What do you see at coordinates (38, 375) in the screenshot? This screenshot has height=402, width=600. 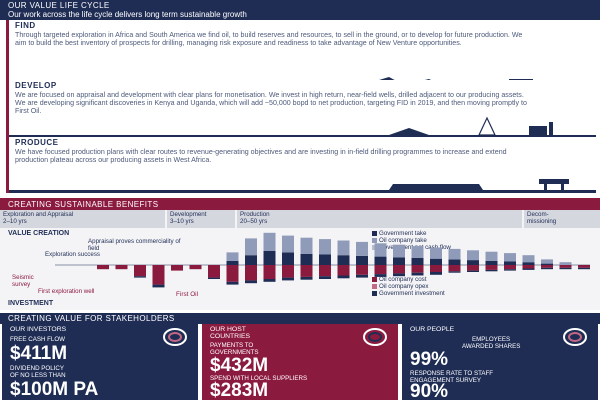 I see `dividend-label-2: OF NO LESS THAN` at bounding box center [38, 375].